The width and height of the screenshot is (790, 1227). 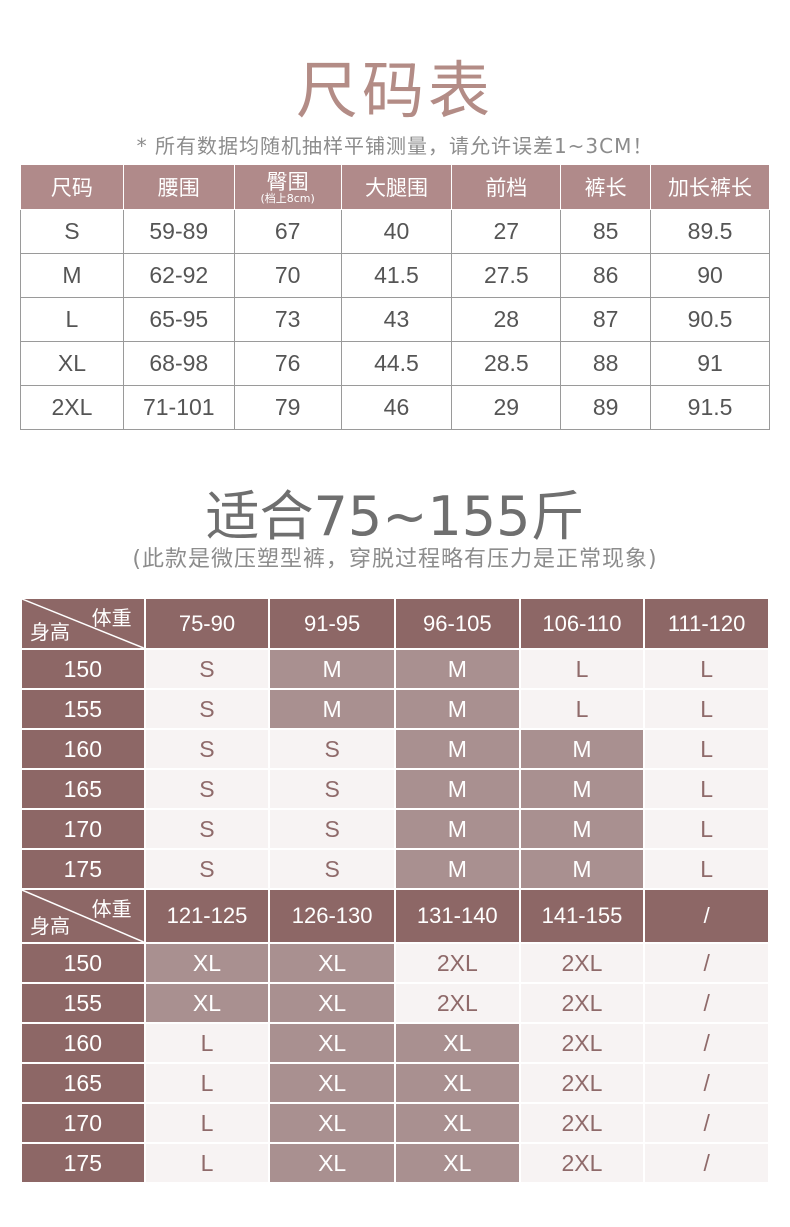 I want to click on table-cell: 28, so click(x=506, y=319).